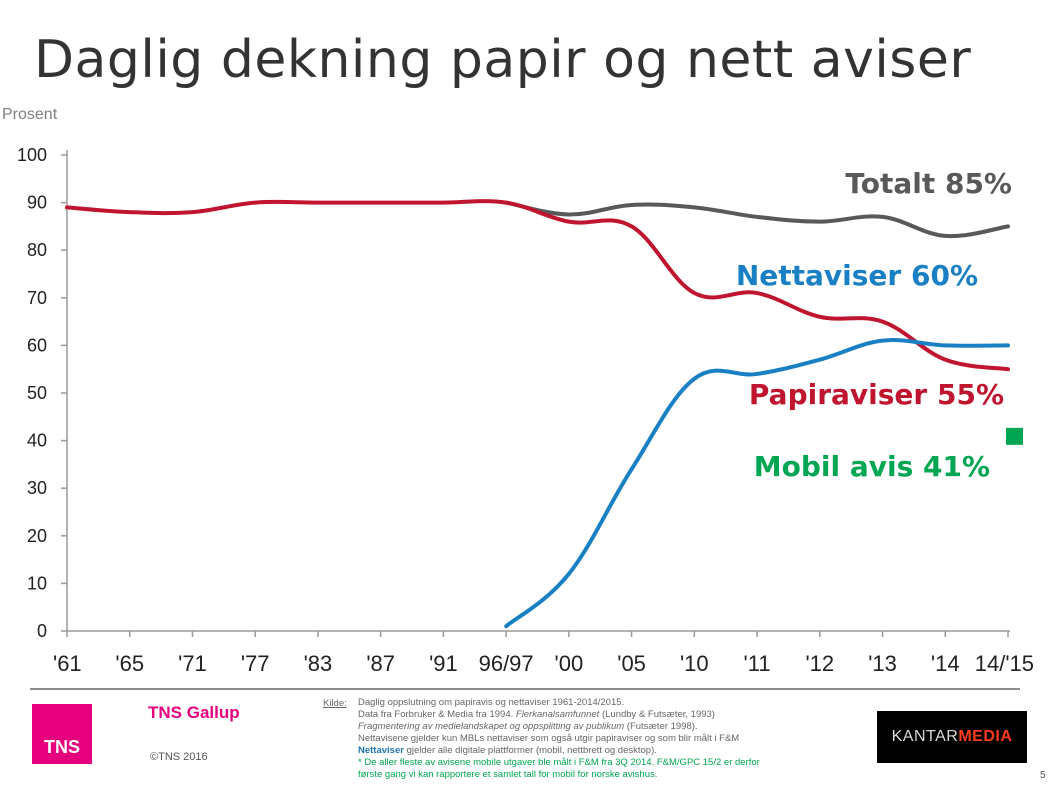 Image resolution: width=1058 pixels, height=795 pixels. Describe the element at coordinates (928, 183) in the screenshot. I see `series-label-totalt: Totalt 85%` at that location.